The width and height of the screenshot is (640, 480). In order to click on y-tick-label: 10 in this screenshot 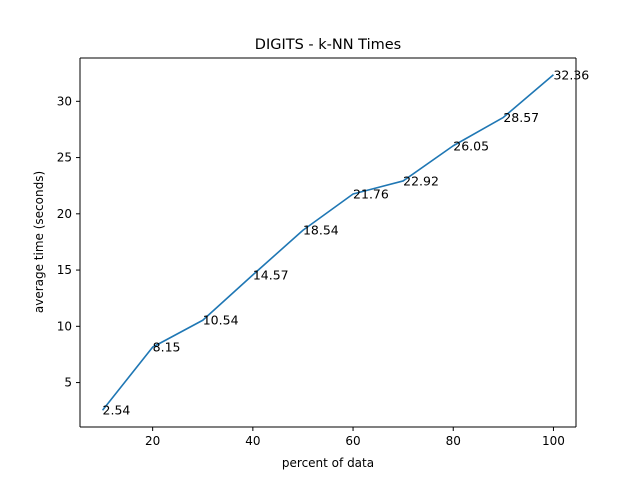, I will do `click(64, 326)`.